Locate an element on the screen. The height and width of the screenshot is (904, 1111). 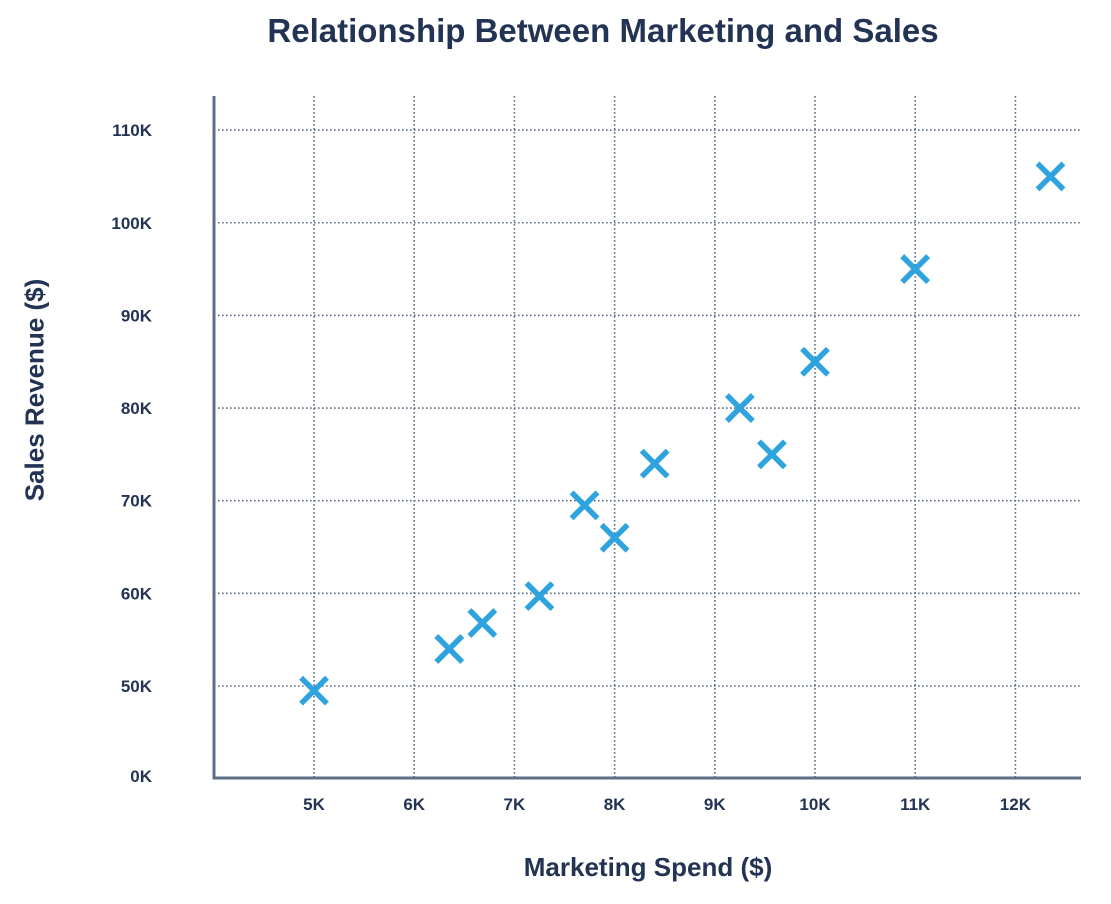
y-tick-label: 60K is located at coordinates (137, 593).